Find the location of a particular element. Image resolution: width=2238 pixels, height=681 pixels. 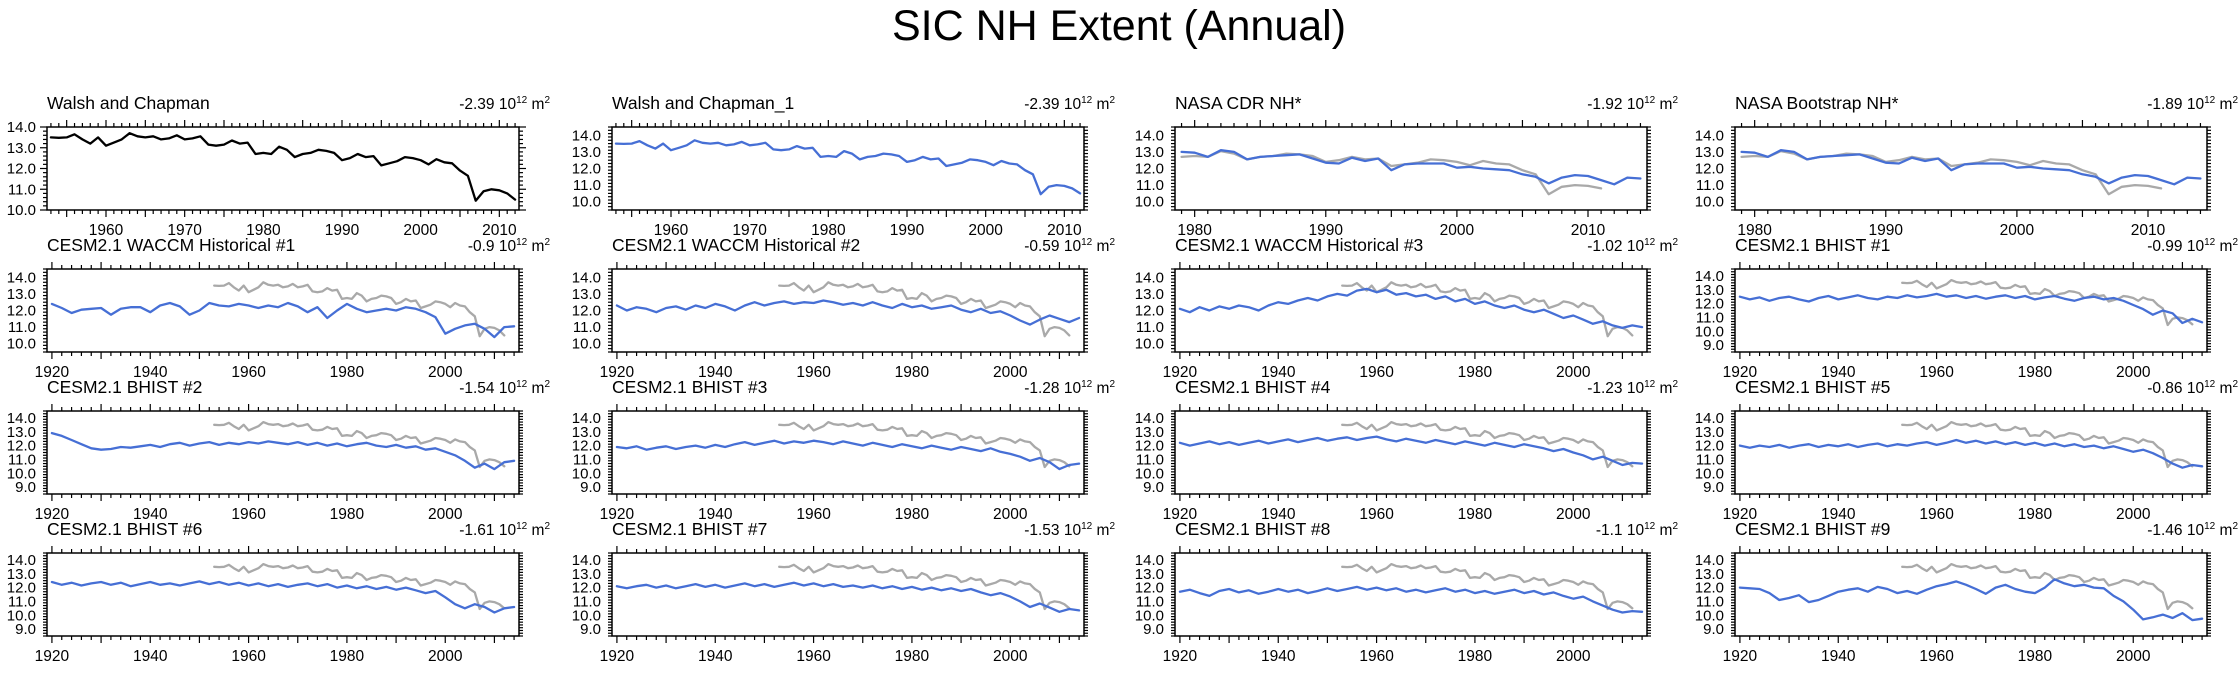

panel-header: CESM2.1 BHIST #9 -1.46 1012 m2 is located at coordinates (1986, 527).